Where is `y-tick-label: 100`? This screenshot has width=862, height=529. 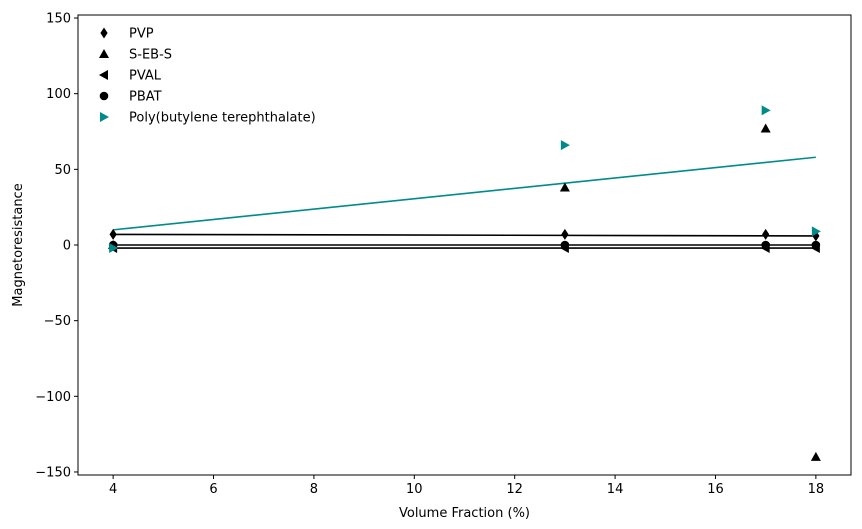 y-tick-label: 100 is located at coordinates (58, 94).